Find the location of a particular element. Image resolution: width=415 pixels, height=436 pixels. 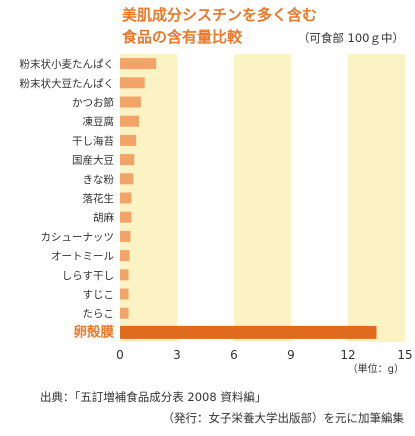

category-label: 胡麻 is located at coordinates (103, 217).